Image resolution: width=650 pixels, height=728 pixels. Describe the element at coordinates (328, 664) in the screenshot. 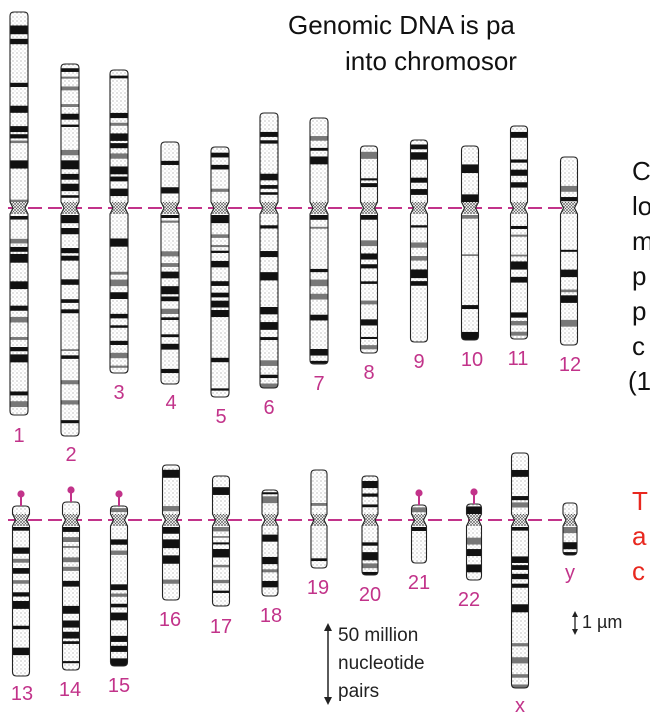

I see `scale-bar-arrow` at that location.